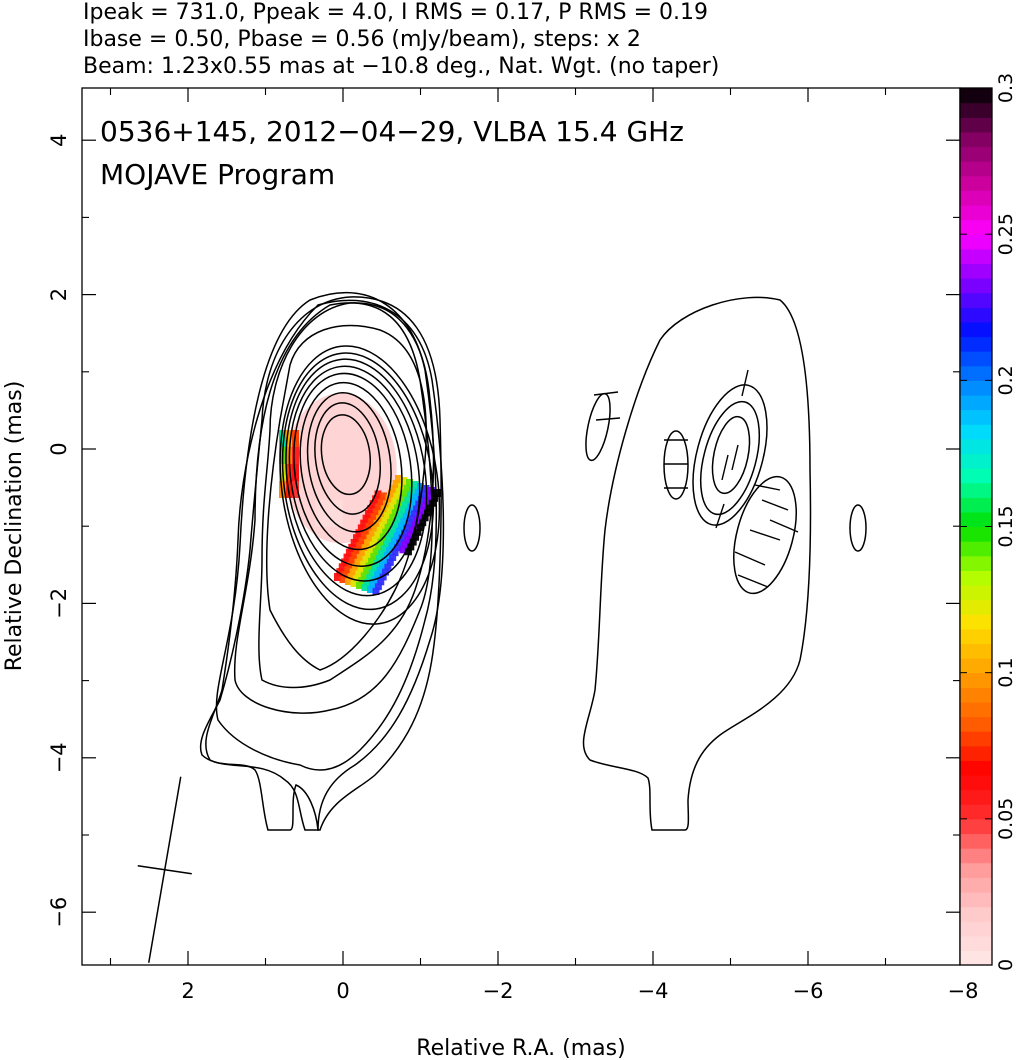 The width and height of the screenshot is (1021, 1060). I want to click on colorbar-tick-label: 0.1, so click(1006, 673).